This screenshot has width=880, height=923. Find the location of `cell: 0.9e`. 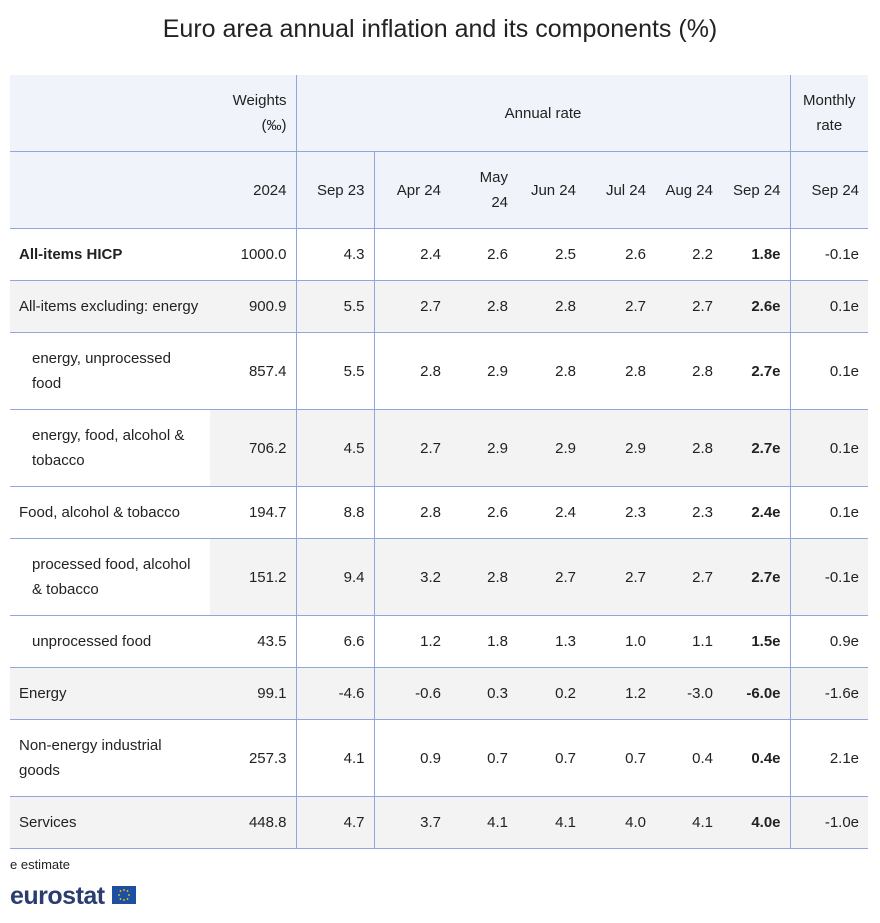

cell: 0.9e is located at coordinates (829, 641).